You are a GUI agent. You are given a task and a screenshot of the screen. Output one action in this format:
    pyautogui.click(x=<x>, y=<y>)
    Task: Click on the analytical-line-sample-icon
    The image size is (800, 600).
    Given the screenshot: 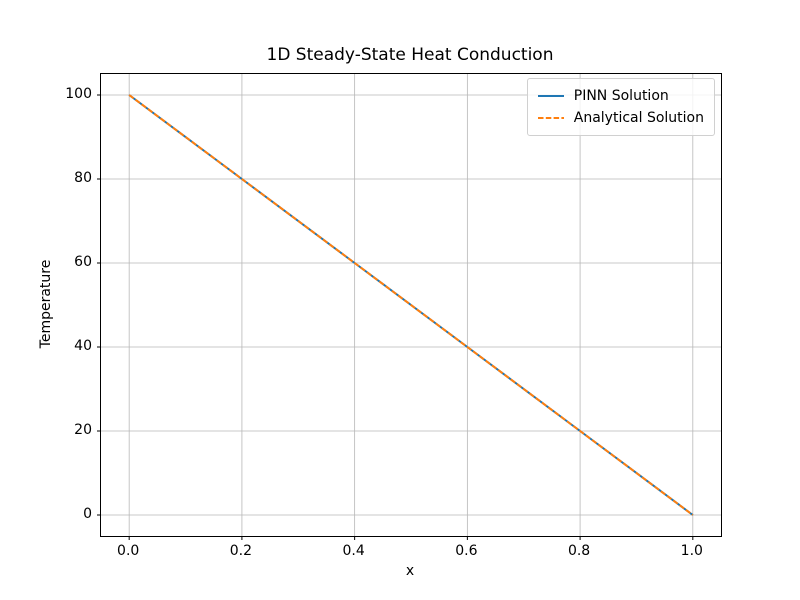 What is the action you would take?
    pyautogui.click(x=550, y=118)
    